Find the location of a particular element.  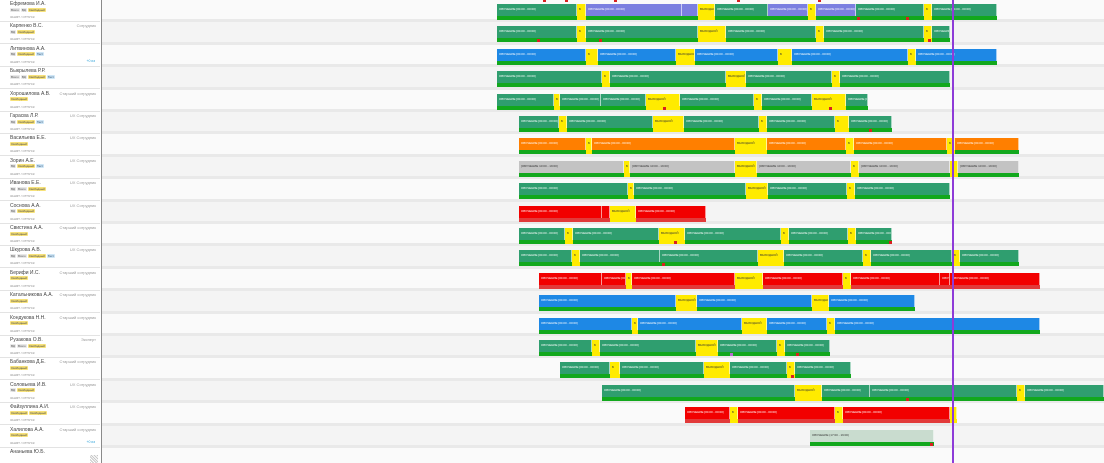

employee-name: Васильева Е.Е. is located at coordinates (28, 138).